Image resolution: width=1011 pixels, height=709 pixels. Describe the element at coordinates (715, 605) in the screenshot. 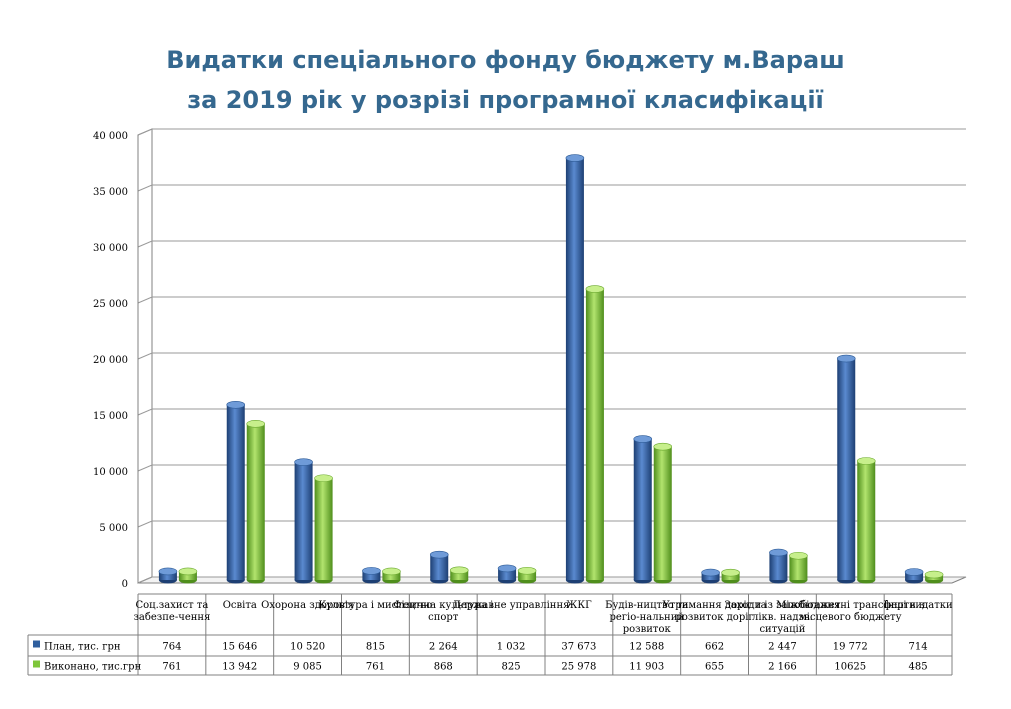

I see `x-tick-label: Утримання доріг та` at that location.